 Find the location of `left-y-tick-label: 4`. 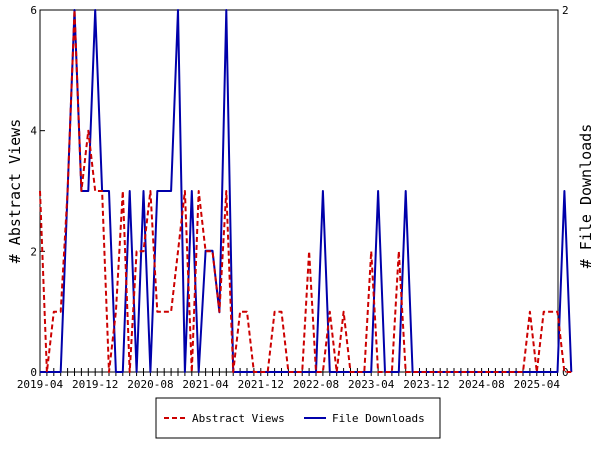

left-y-tick-label: 4 is located at coordinates (33, 131).